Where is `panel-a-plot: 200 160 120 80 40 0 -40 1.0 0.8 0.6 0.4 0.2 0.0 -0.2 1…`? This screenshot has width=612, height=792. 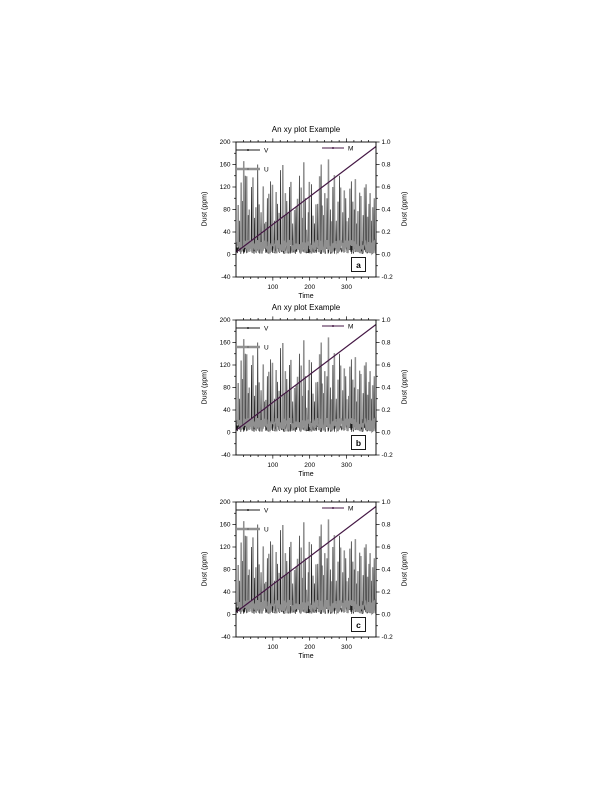
panel-a-plot: 200 160 120 80 40 0 -40 1.0 0.8 0.6 0.4 0.2 0.0 -0.2 1… is located at coordinates (307, 214).